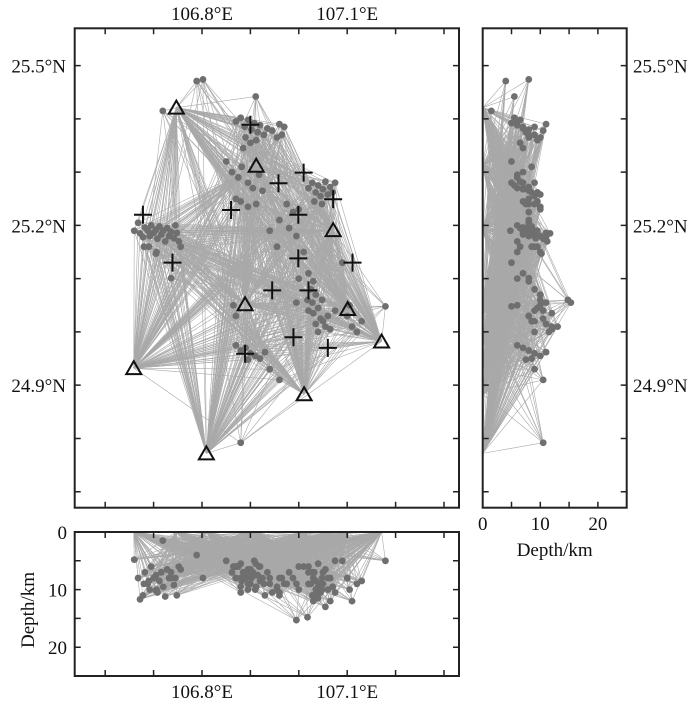  Describe the element at coordinates (555, 550) in the screenshot. I see `depth-axis-label: Depth/km` at that location.